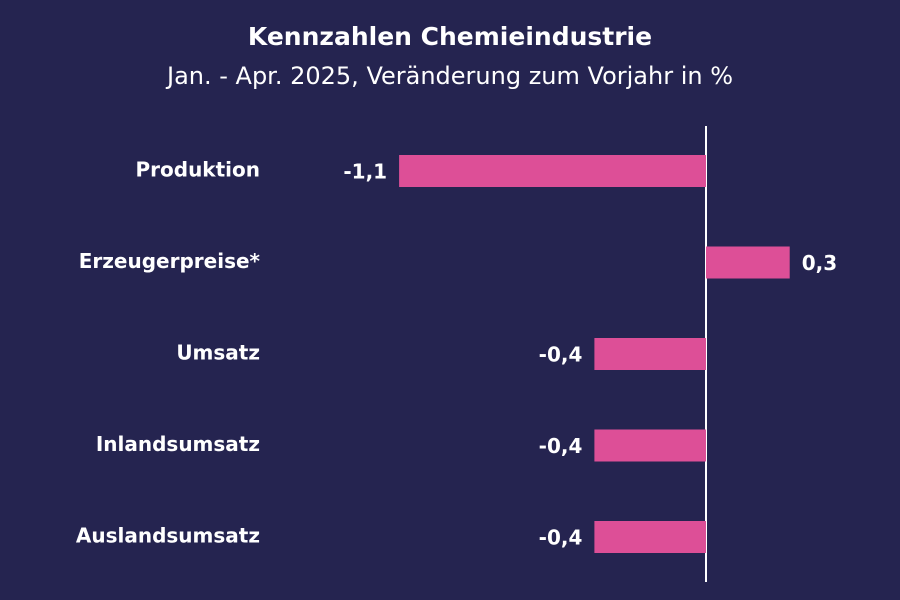 This screenshot has width=900, height=600. What do you see at coordinates (197, 170) in the screenshot?
I see `category-label: Produktion` at bounding box center [197, 170].